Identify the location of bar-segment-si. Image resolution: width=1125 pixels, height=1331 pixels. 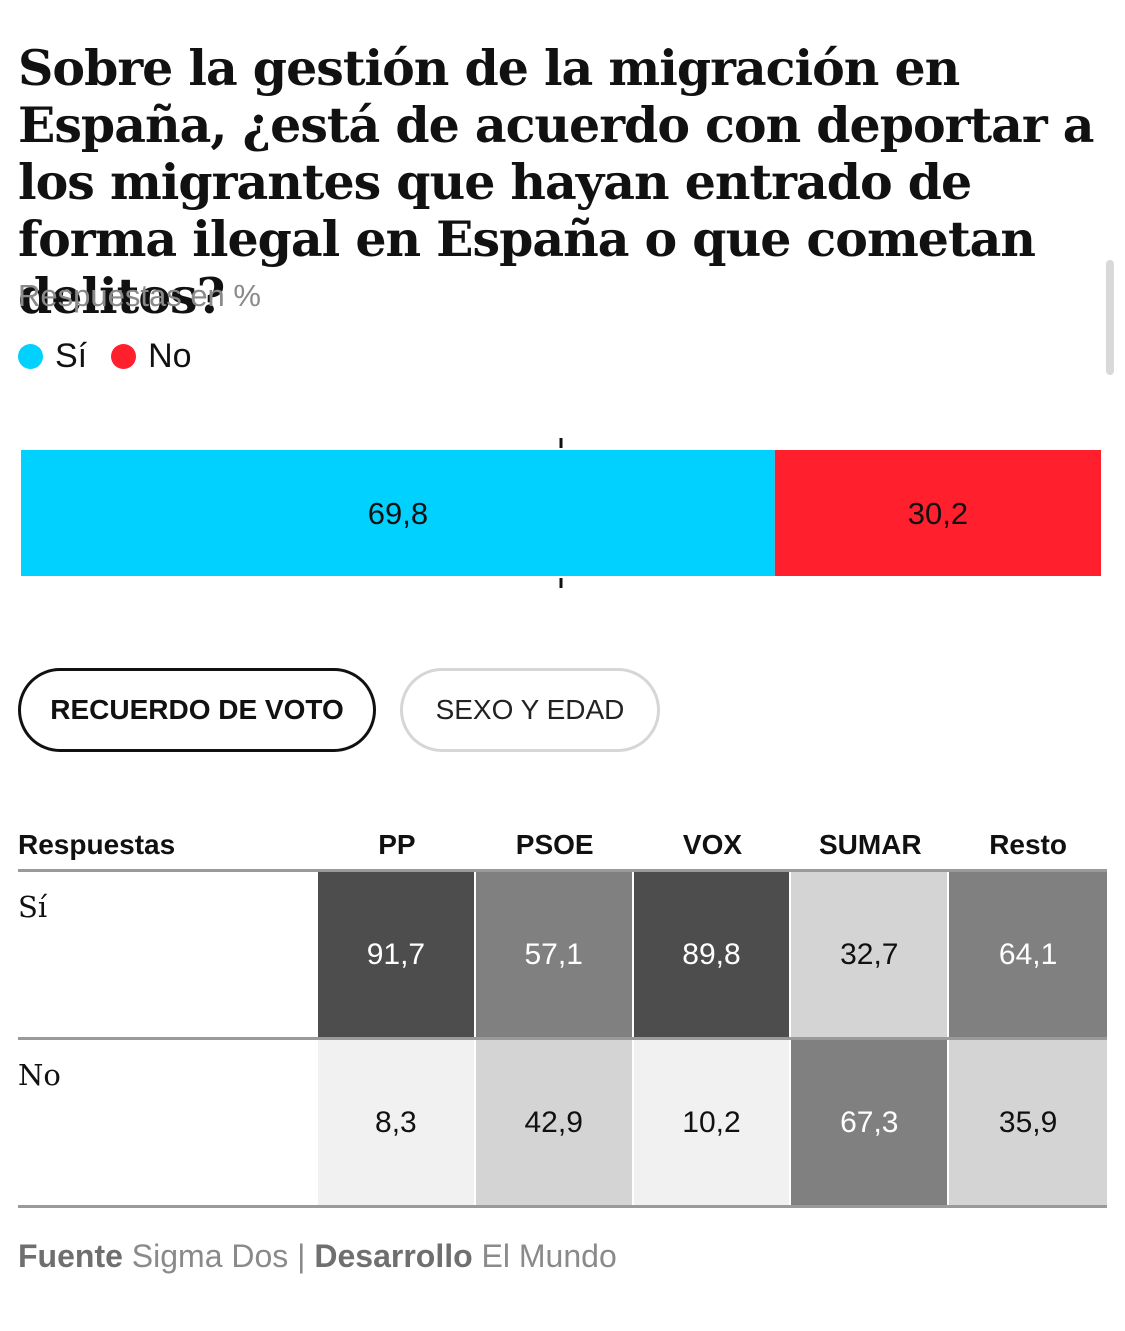
(398, 513).